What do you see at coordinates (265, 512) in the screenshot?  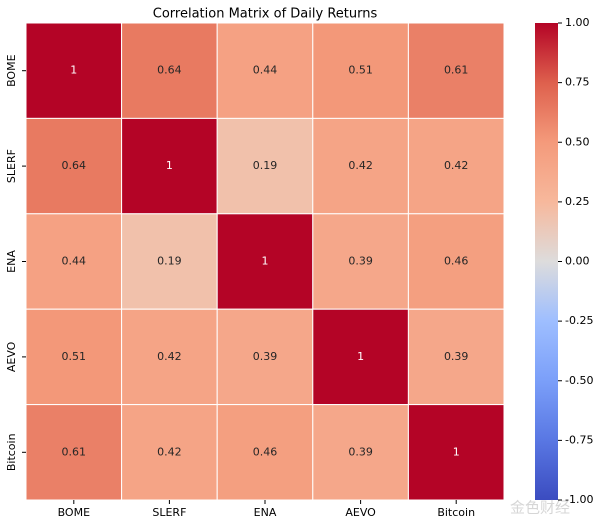 I see `x-tick-label: ENA` at bounding box center [265, 512].